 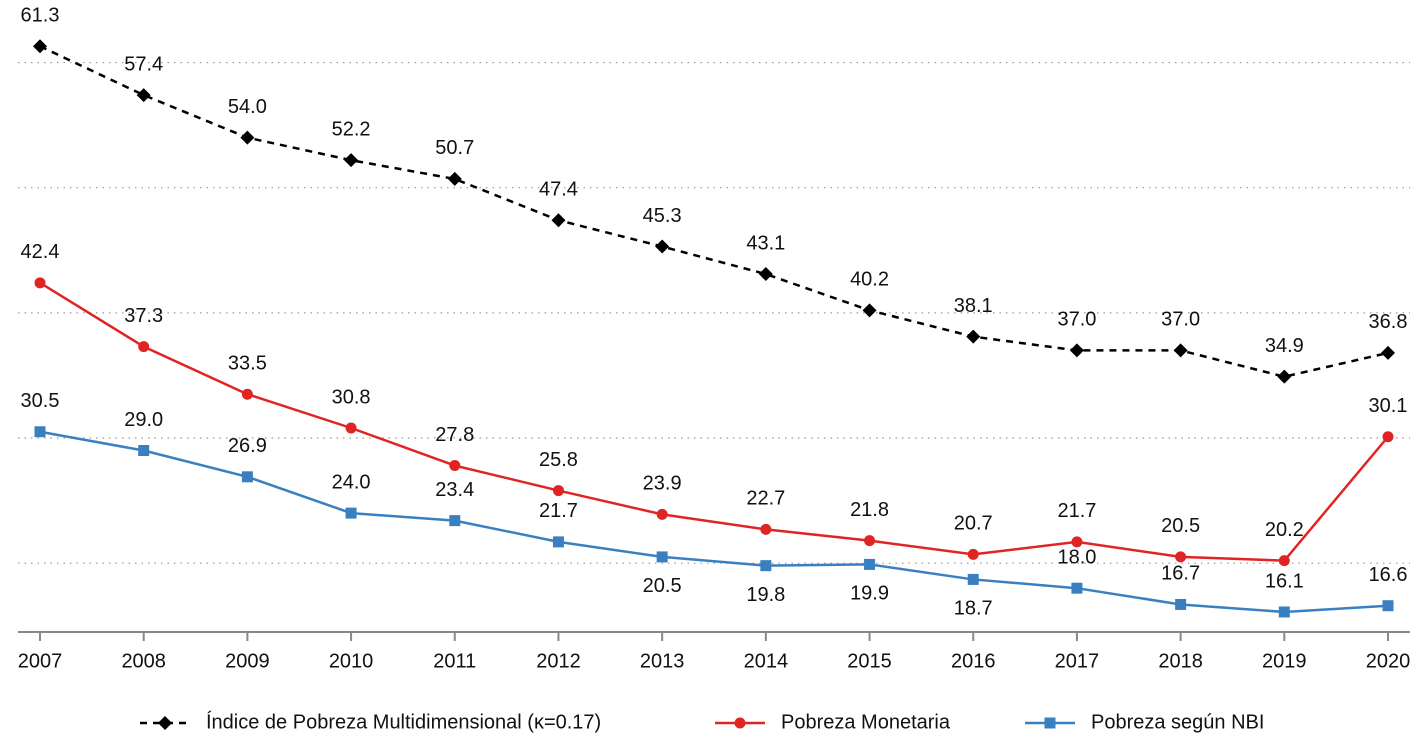 I want to click on data-label: 30.5, so click(x=40, y=401).